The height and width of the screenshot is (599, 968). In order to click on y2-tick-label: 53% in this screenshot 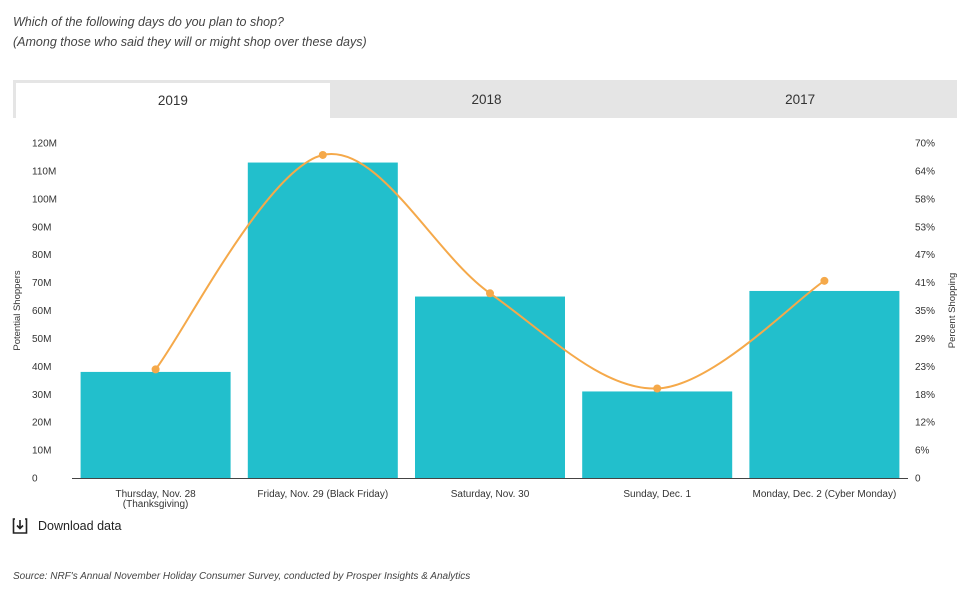, I will do `click(925, 227)`.